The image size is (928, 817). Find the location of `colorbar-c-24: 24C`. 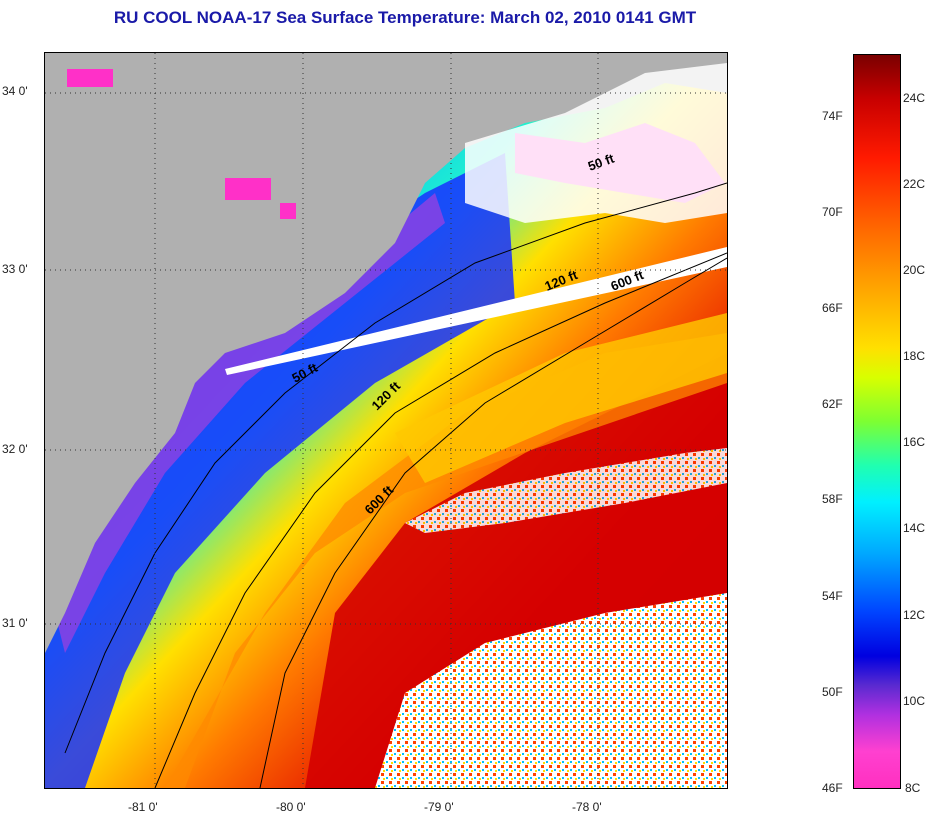

colorbar-c-24: 24C is located at coordinates (914, 98).